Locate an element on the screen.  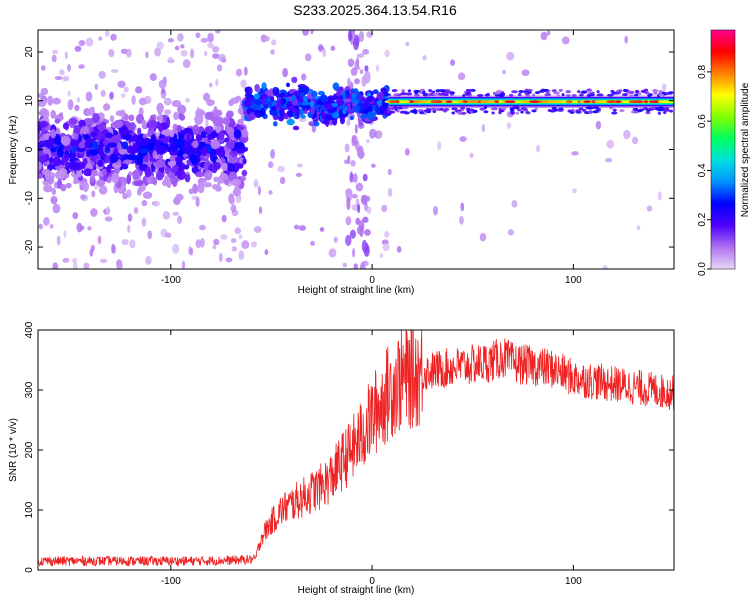
spectrogram-y-tick-label: -20 is located at coordinates (29, 246).